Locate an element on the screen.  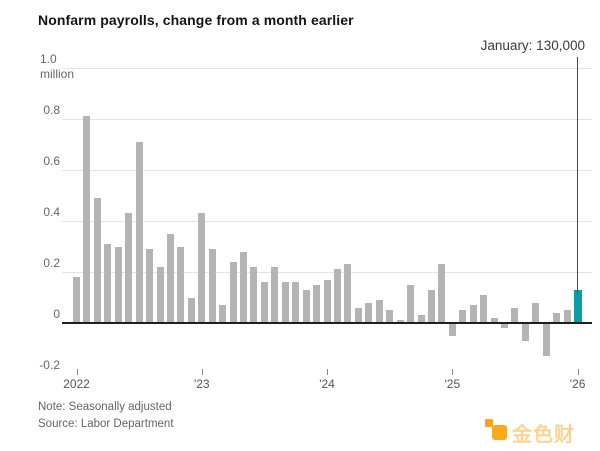
y-axis-label: 0.8 is located at coordinates (51, 110).